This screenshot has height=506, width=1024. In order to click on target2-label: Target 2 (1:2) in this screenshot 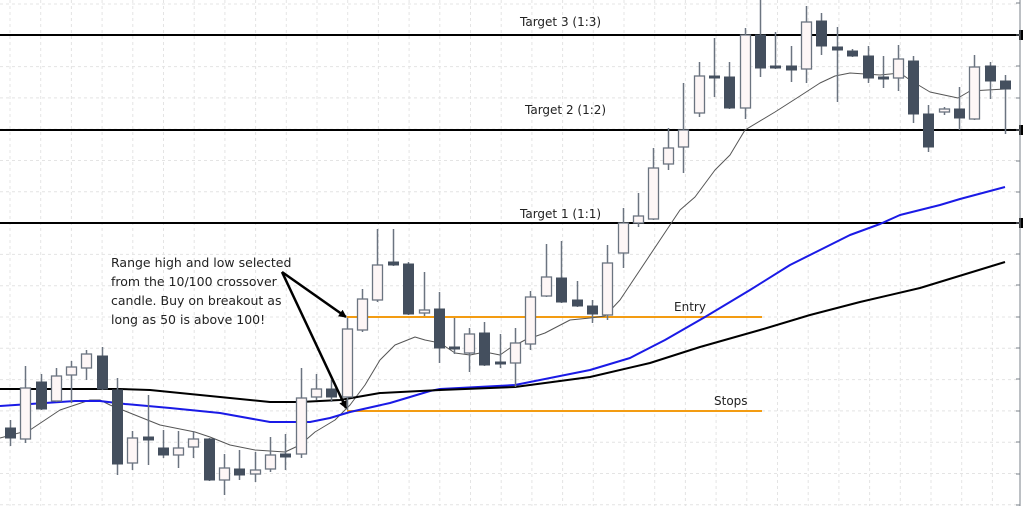, I will do `click(566, 110)`.